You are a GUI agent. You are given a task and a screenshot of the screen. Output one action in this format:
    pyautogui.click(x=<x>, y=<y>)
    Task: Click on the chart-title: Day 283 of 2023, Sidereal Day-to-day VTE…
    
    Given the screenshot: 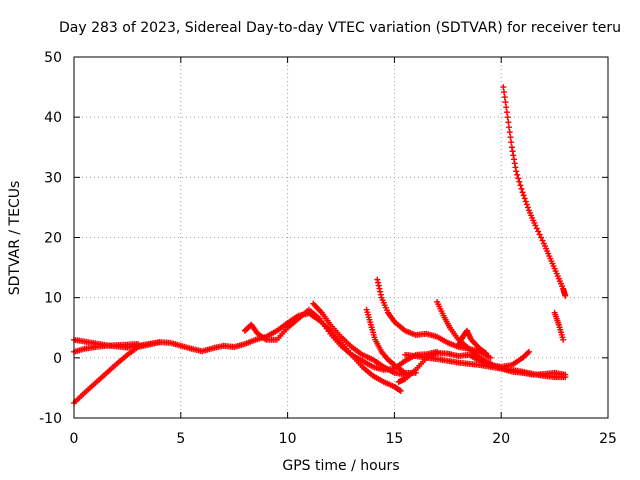 What is the action you would take?
    pyautogui.click(x=340, y=28)
    